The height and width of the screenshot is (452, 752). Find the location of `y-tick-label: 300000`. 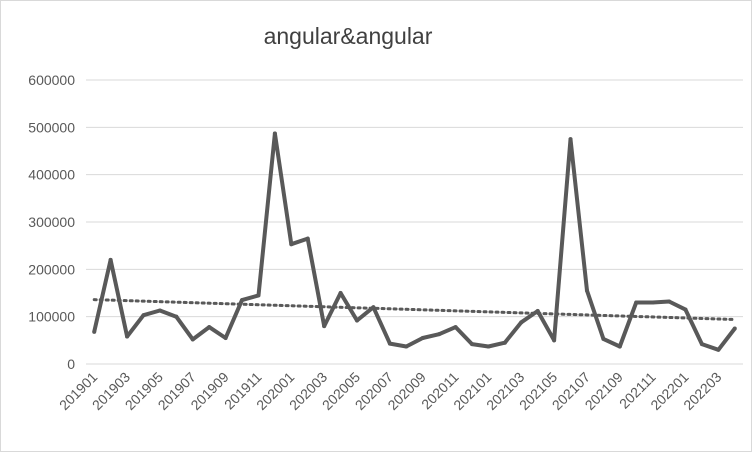

y-tick-label: 300000 is located at coordinates (51, 222).